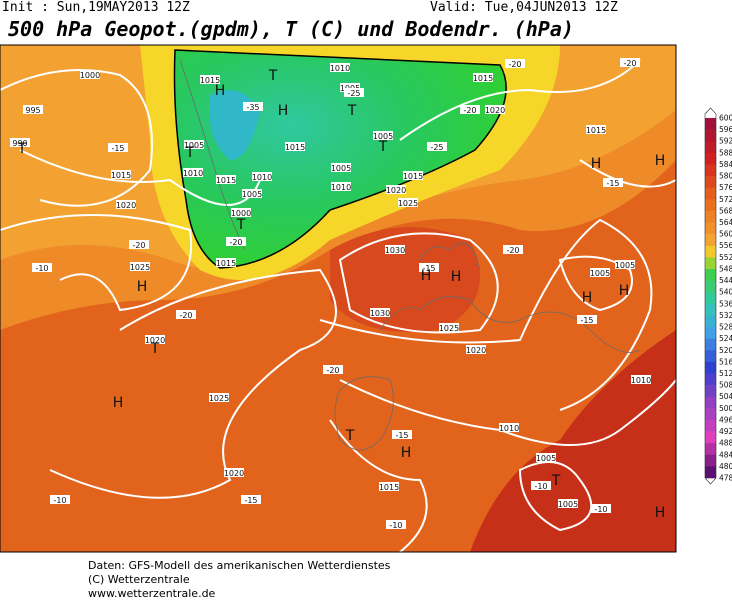 The image size is (732, 600). Describe the element at coordinates (725, 327) in the screenshot. I see `colorbar-label: 528` at that location.